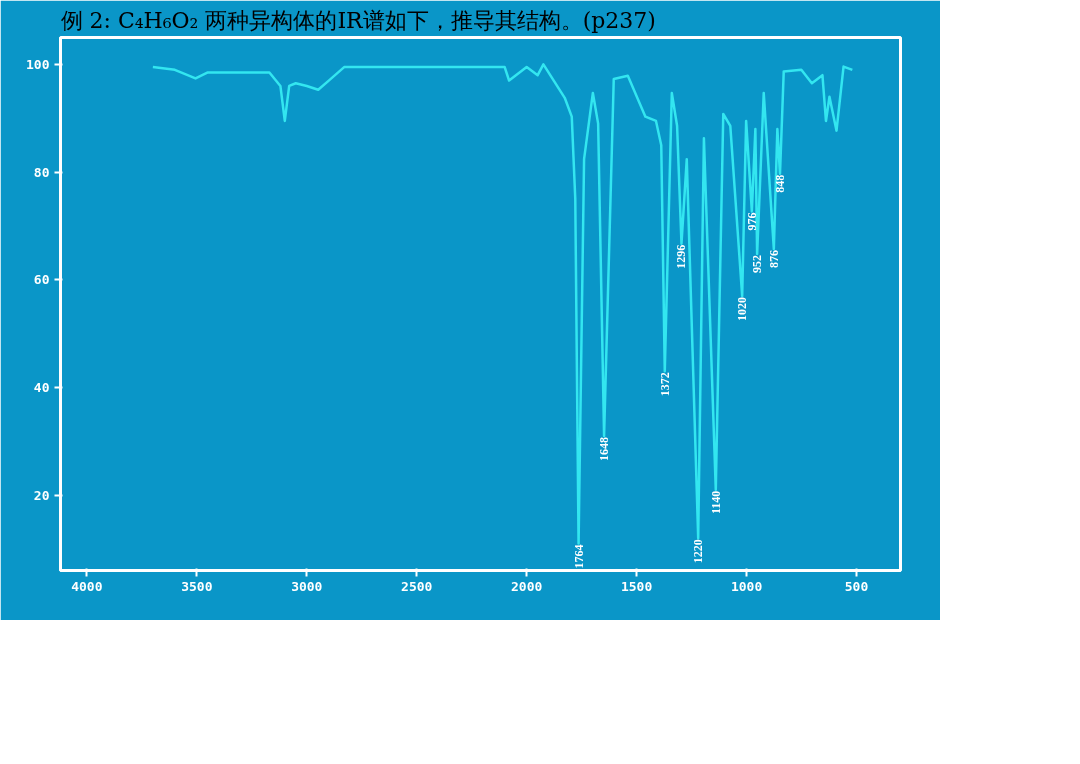 The image size is (1080, 764). I want to click on annotation: 952, so click(757, 263).